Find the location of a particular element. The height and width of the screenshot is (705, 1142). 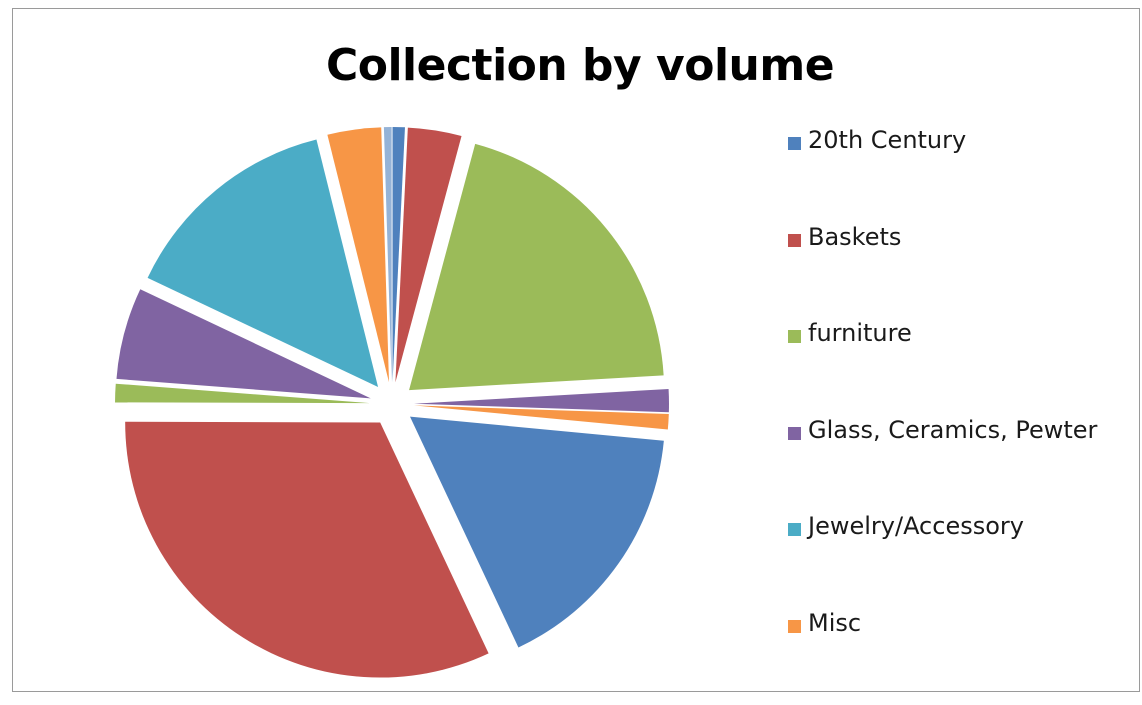

legend-label: Glass, Ceramics, Pewter is located at coordinates (952, 430).